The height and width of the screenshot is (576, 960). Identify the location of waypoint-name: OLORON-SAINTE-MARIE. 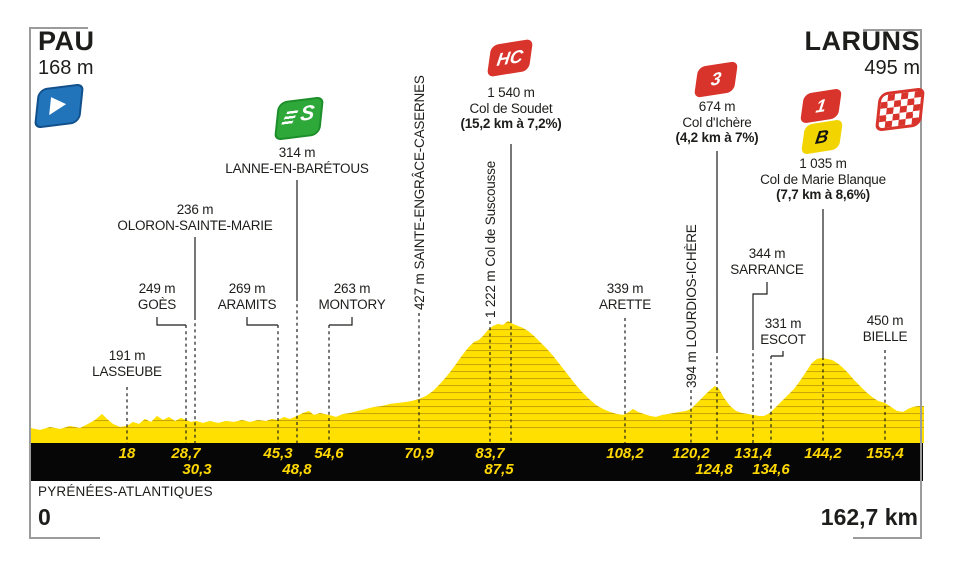
(195, 225).